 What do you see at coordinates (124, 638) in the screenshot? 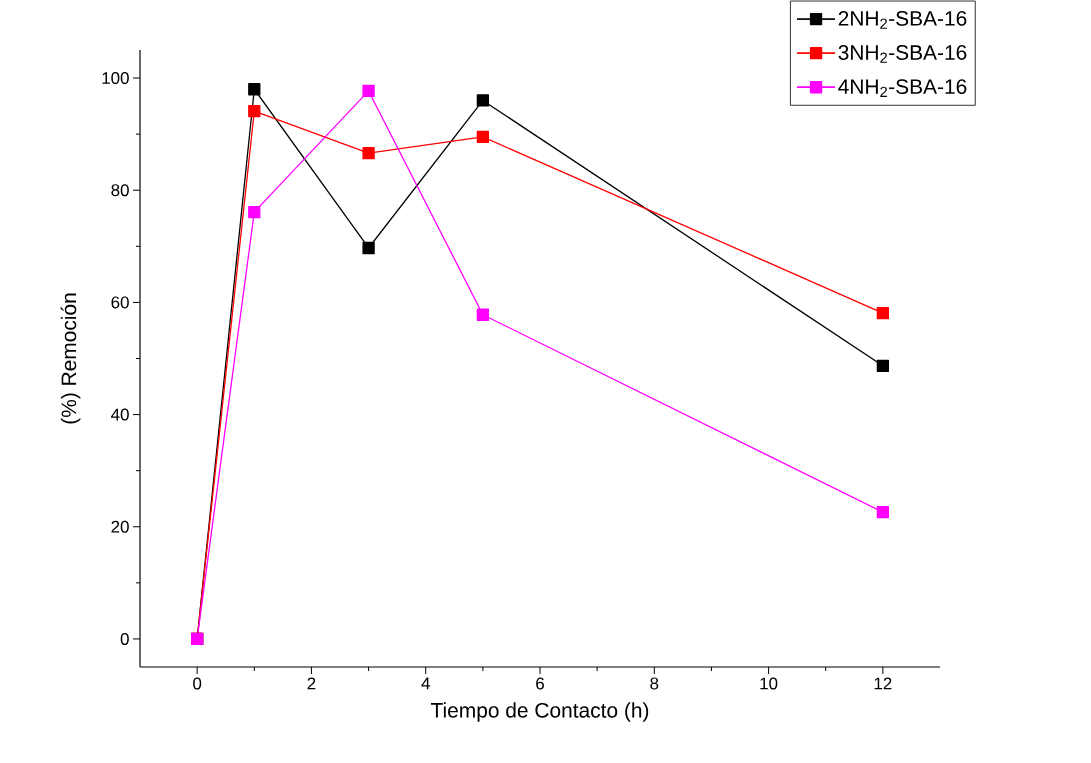
I see `y-tick-label: 0` at bounding box center [124, 638].